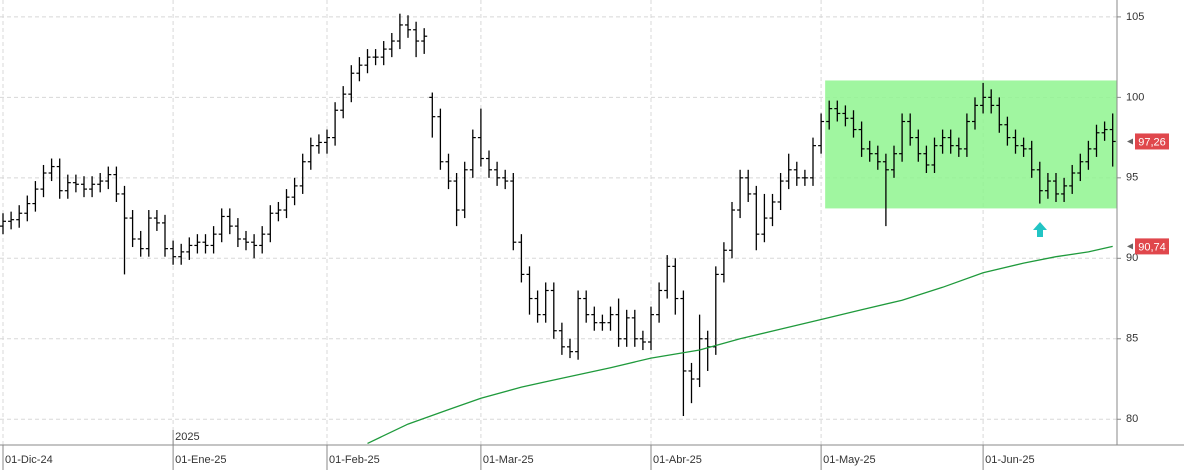 This screenshot has width=1184, height=475. What do you see at coordinates (849, 460) in the screenshot?
I see `x-tick-label: 01-May-25` at bounding box center [849, 460].